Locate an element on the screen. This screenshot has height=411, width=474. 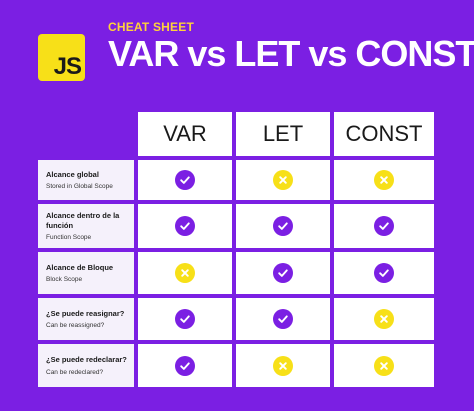
js-logo-text: JS is located at coordinates (67, 66).